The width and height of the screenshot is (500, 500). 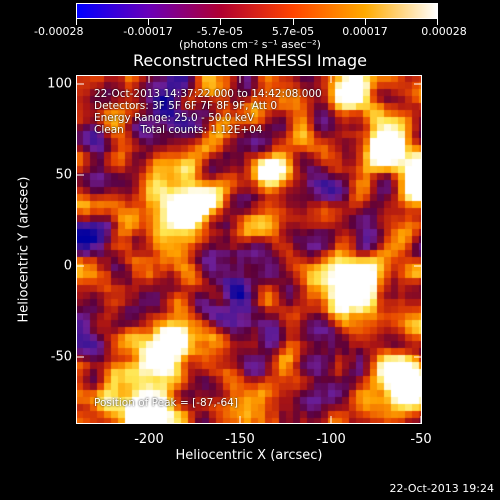 What do you see at coordinates (250, 60) in the screenshot?
I see `image-title: Reconstructed RHESSI Image` at bounding box center [250, 60].